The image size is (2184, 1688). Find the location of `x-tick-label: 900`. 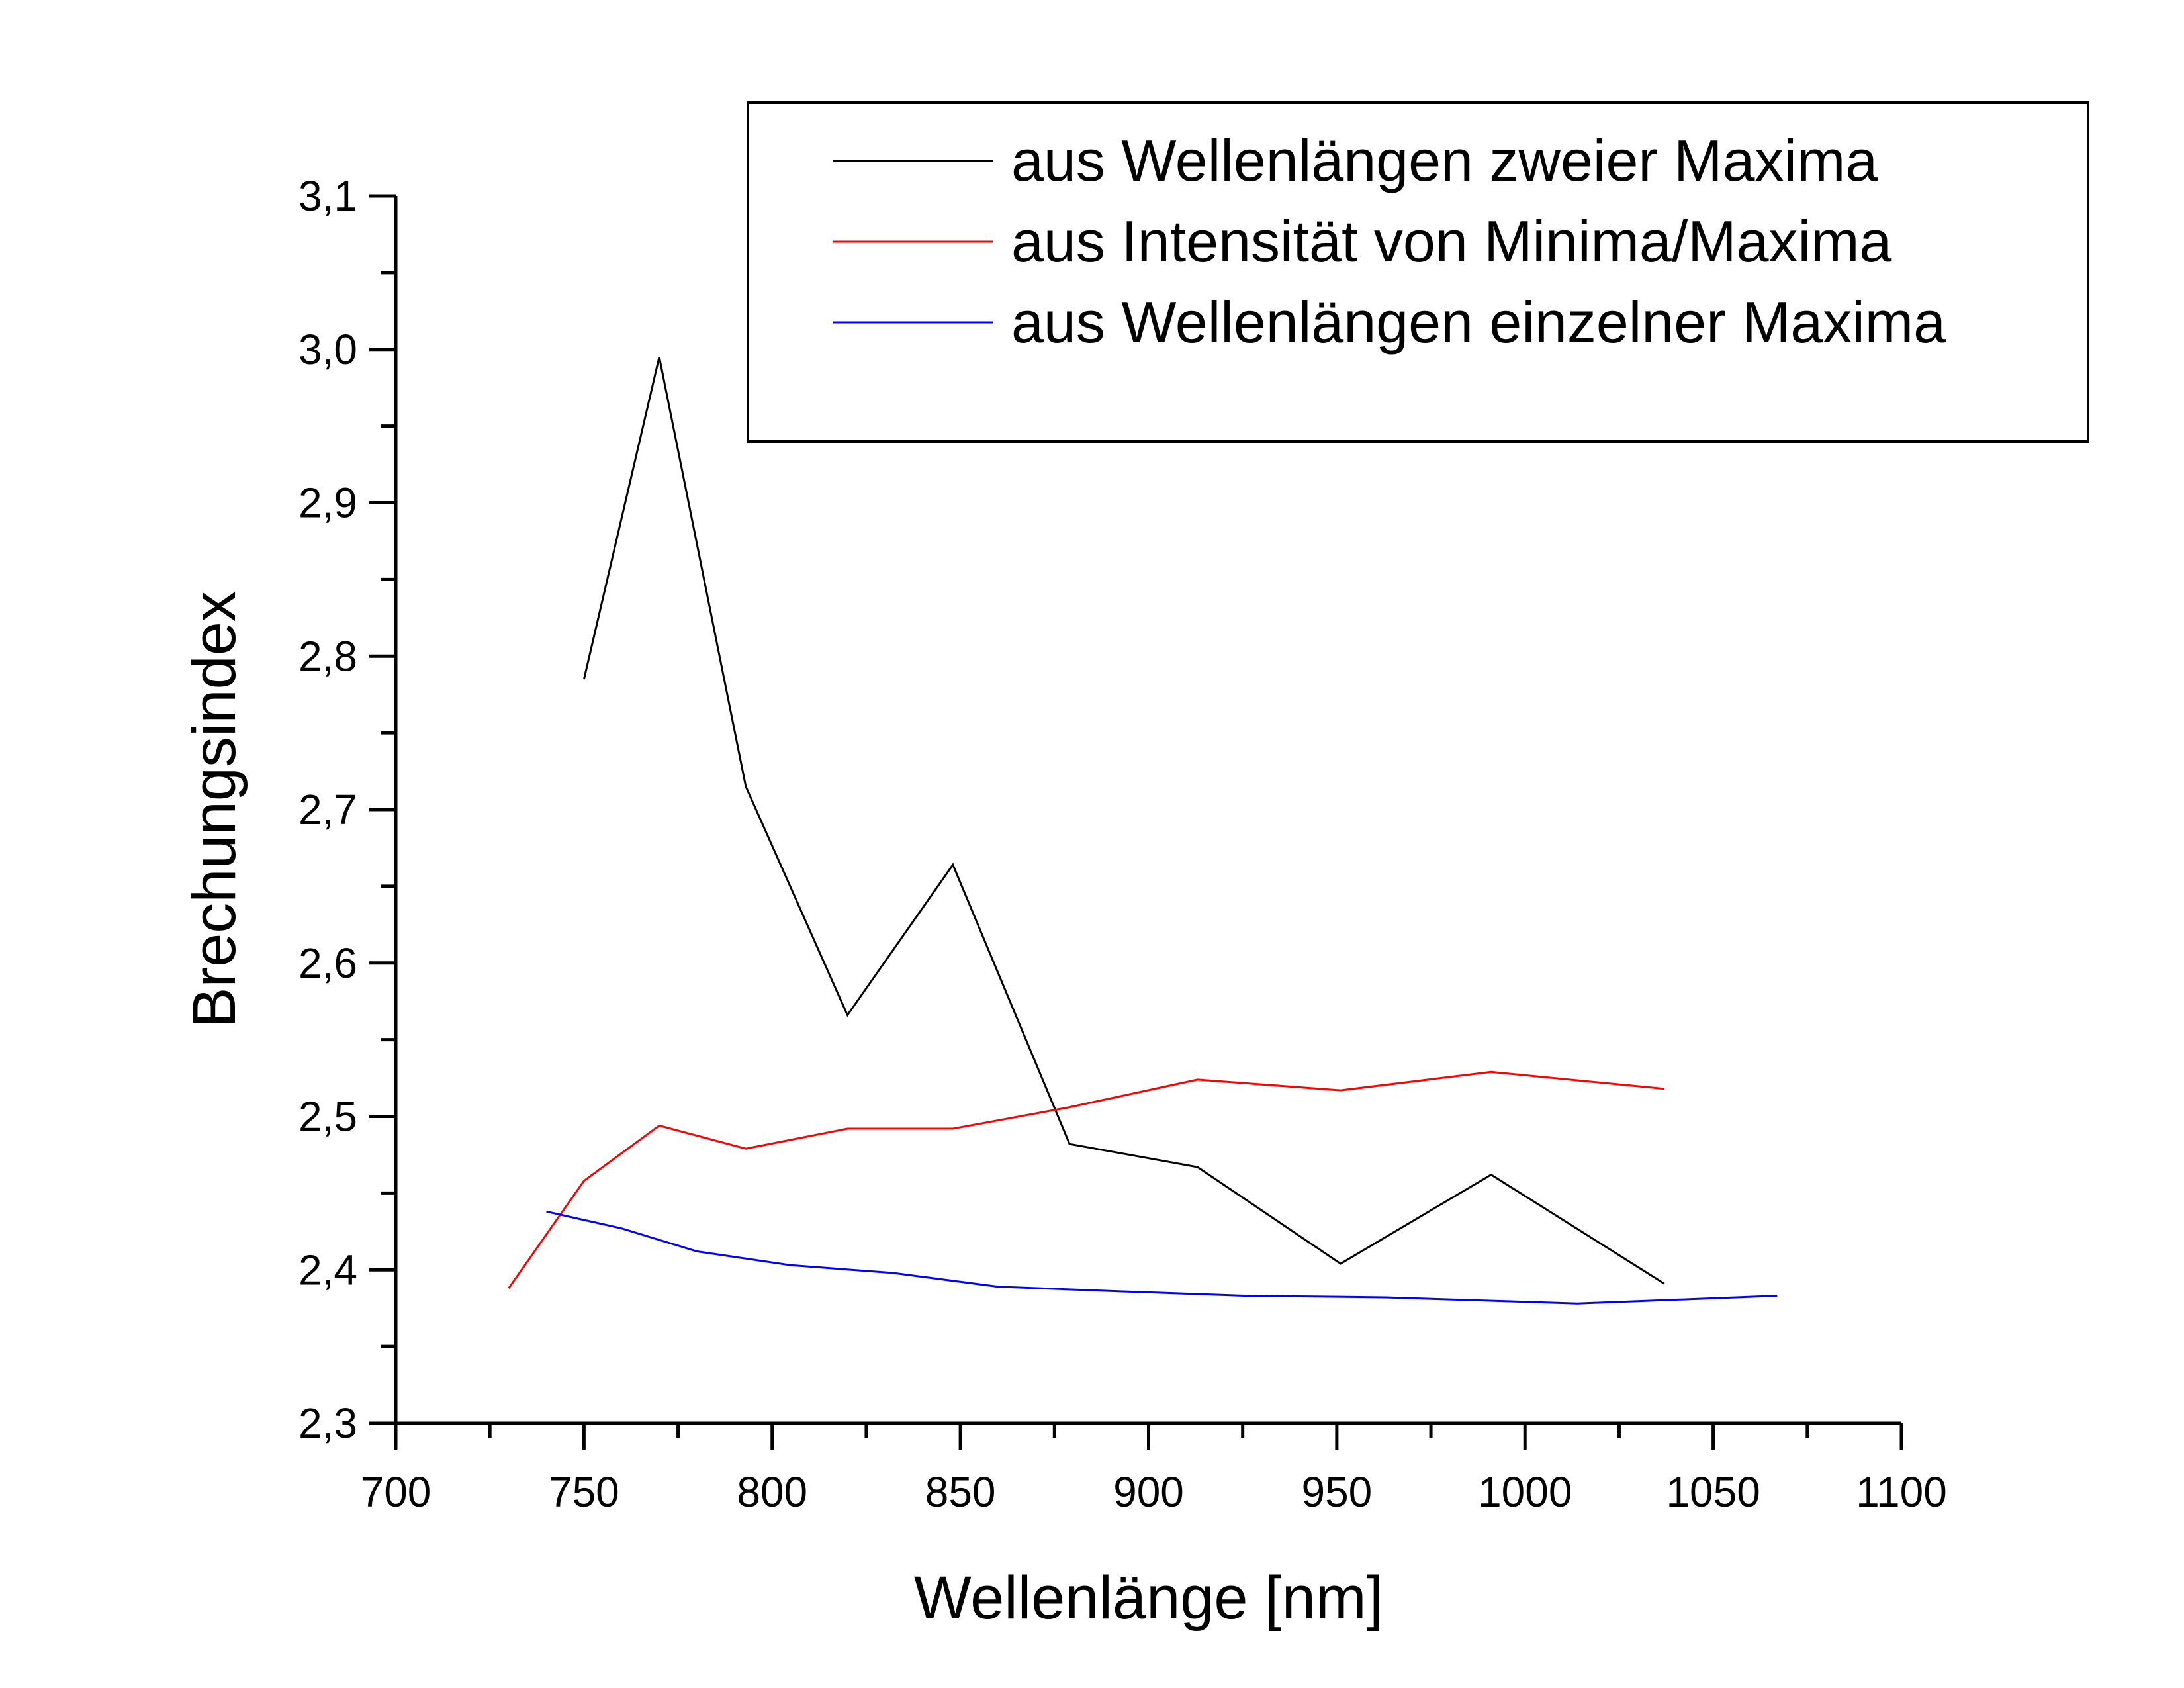

x-tick-label: 900 is located at coordinates (1149, 1492).